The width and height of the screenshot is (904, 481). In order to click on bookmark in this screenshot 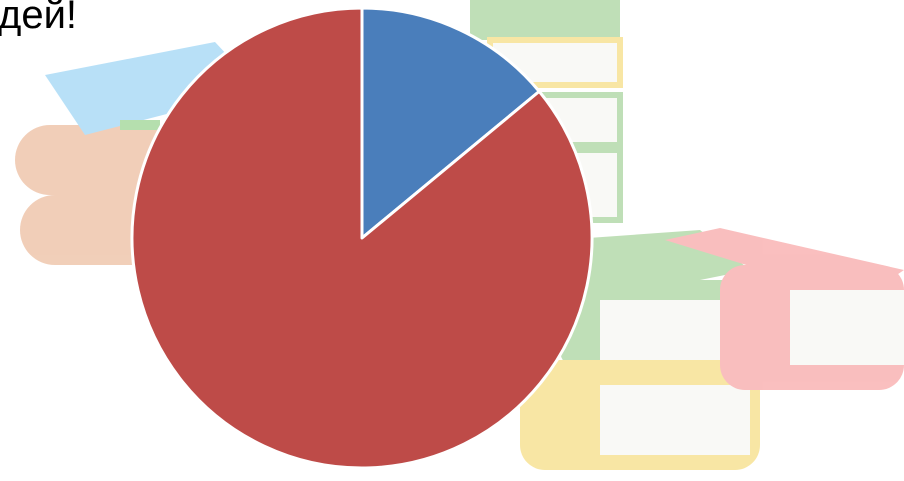, I will do `click(140, 125)`.